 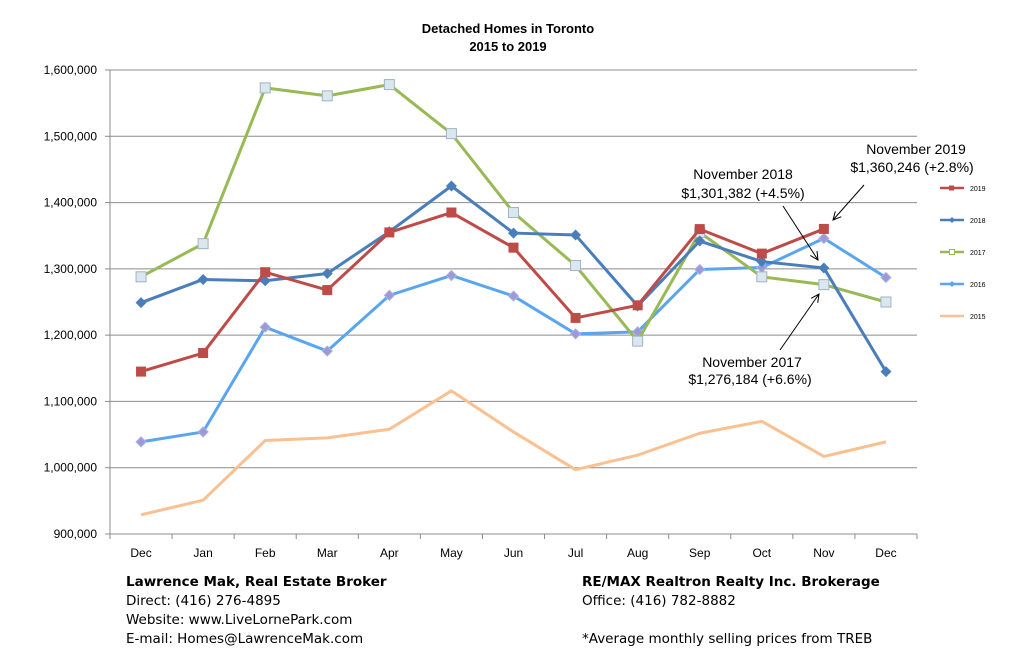 What do you see at coordinates (911, 167) in the screenshot?
I see `annotation-nov-2019-value: $1,360,246 (+2.8%)` at bounding box center [911, 167].